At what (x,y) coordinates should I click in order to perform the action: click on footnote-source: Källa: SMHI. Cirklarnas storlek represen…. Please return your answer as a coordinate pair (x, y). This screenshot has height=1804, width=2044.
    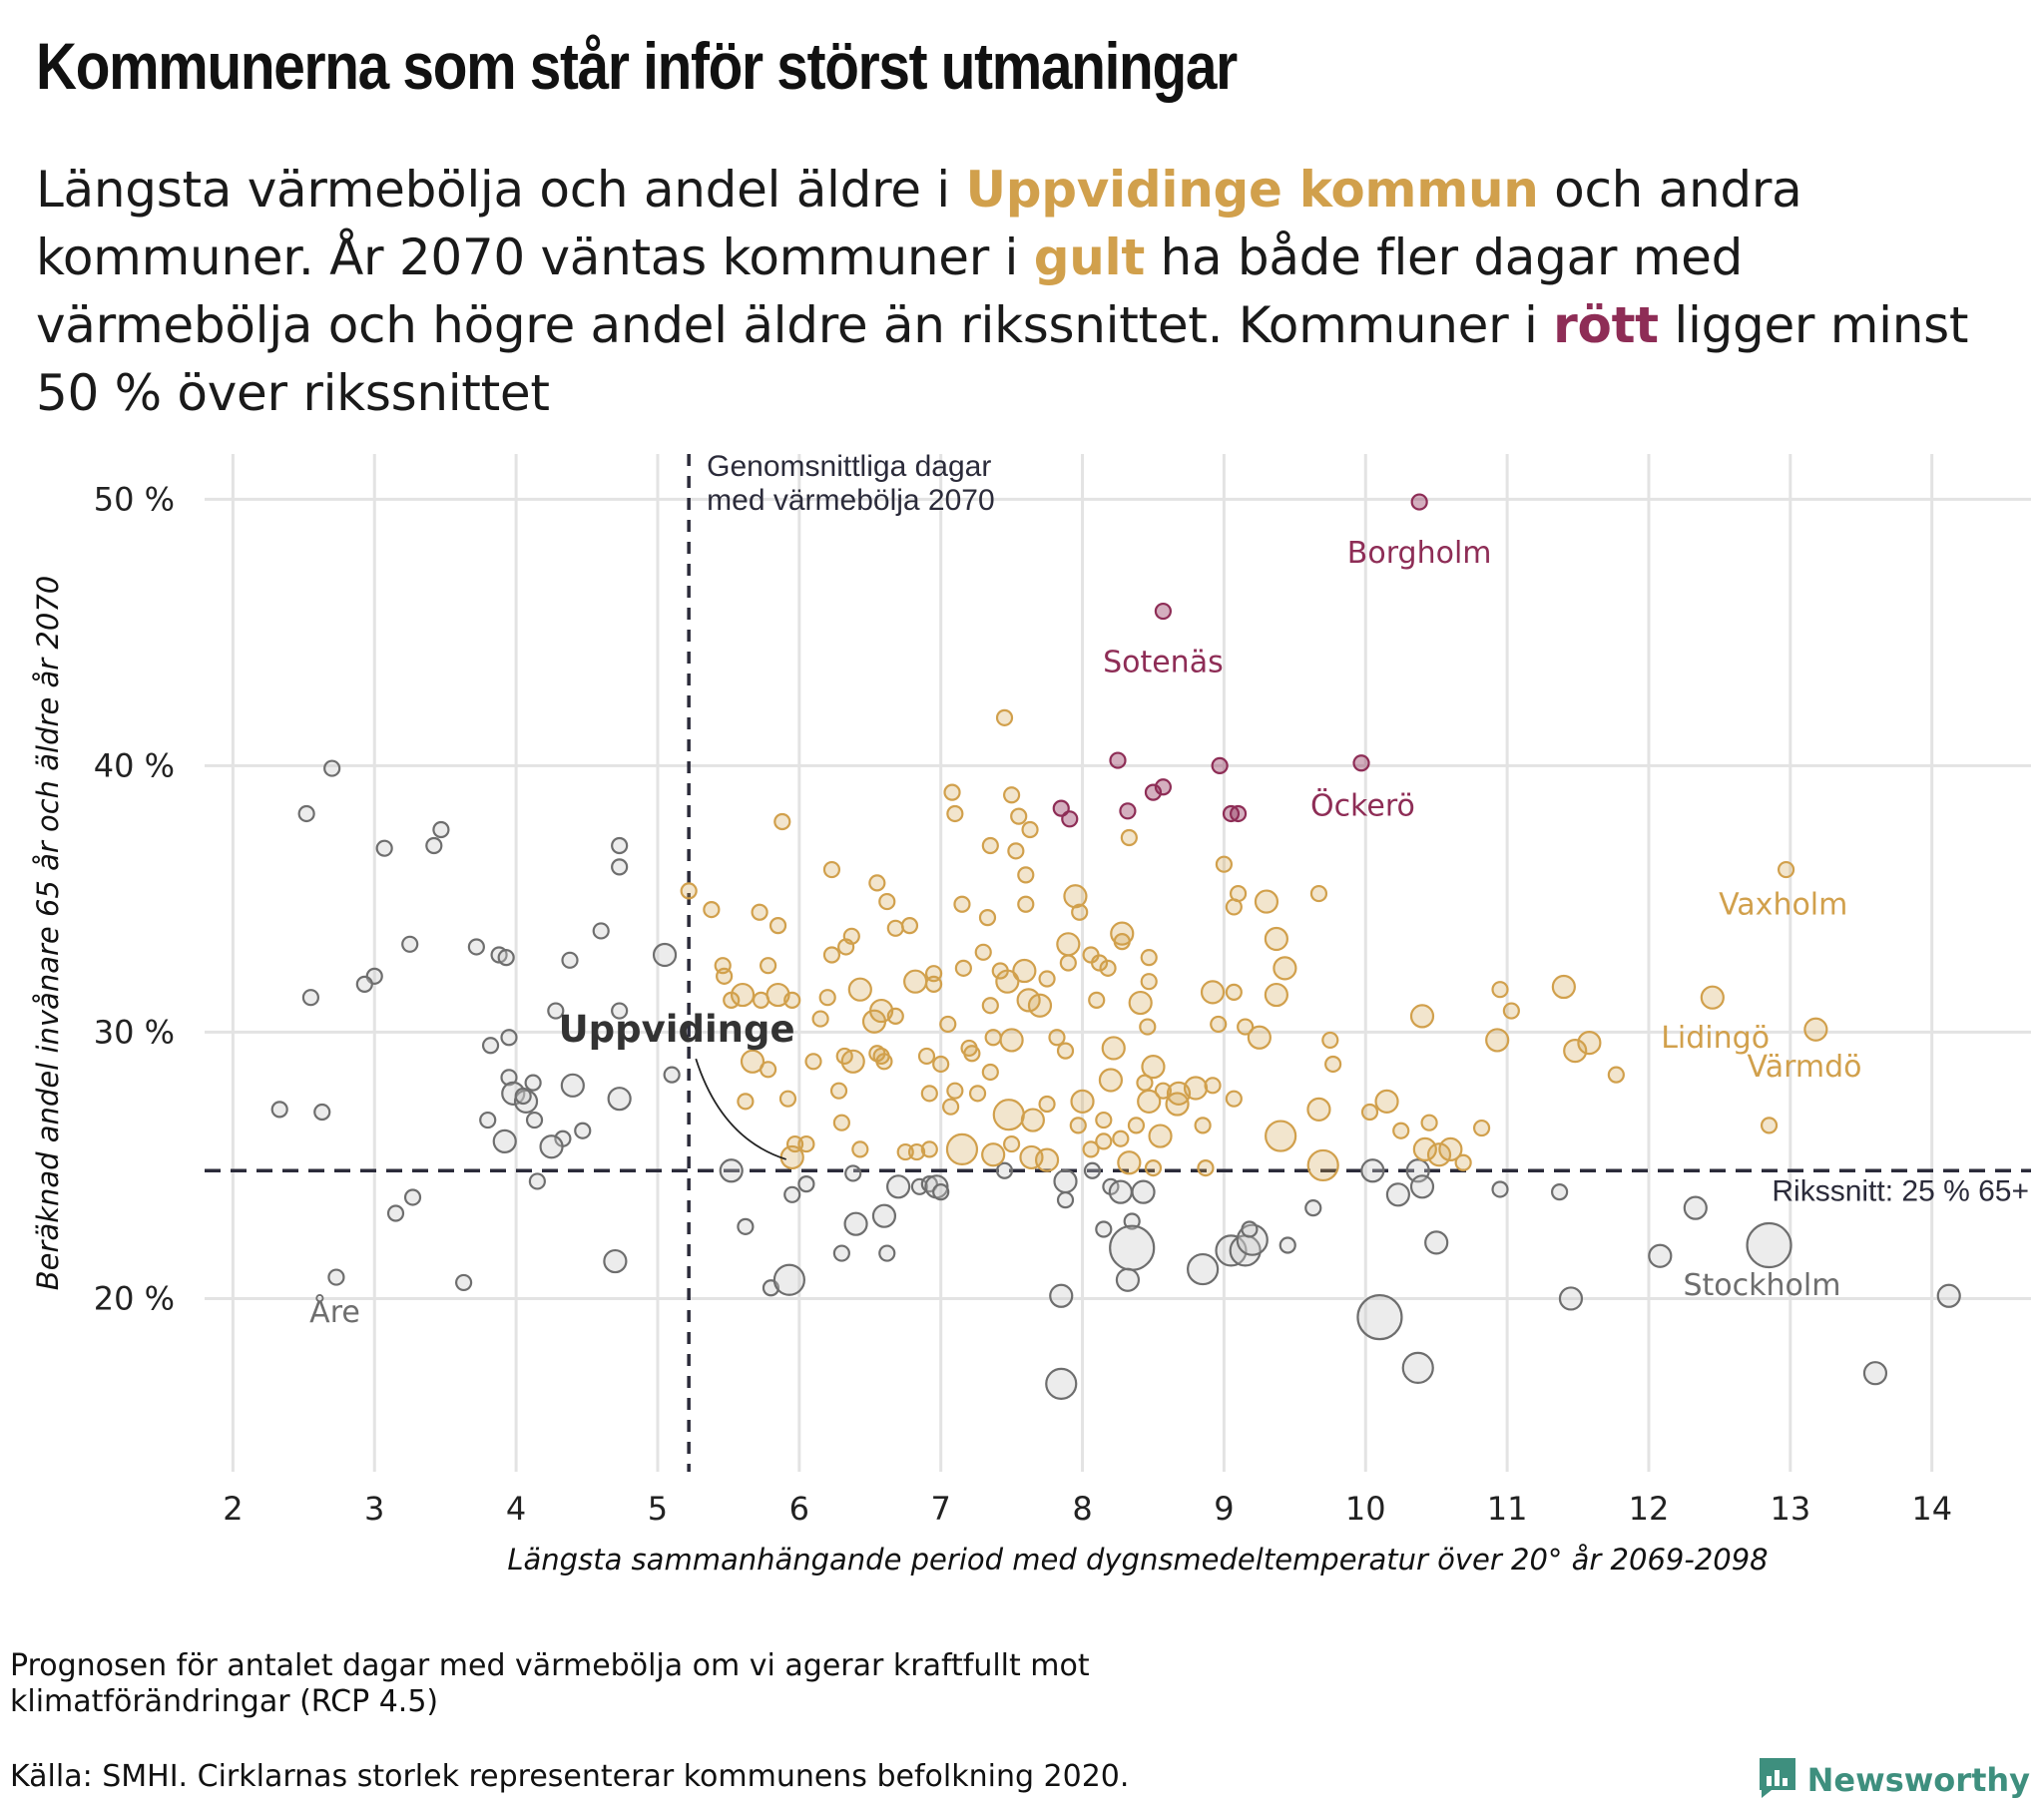
    Looking at the image, I should click on (570, 1777).